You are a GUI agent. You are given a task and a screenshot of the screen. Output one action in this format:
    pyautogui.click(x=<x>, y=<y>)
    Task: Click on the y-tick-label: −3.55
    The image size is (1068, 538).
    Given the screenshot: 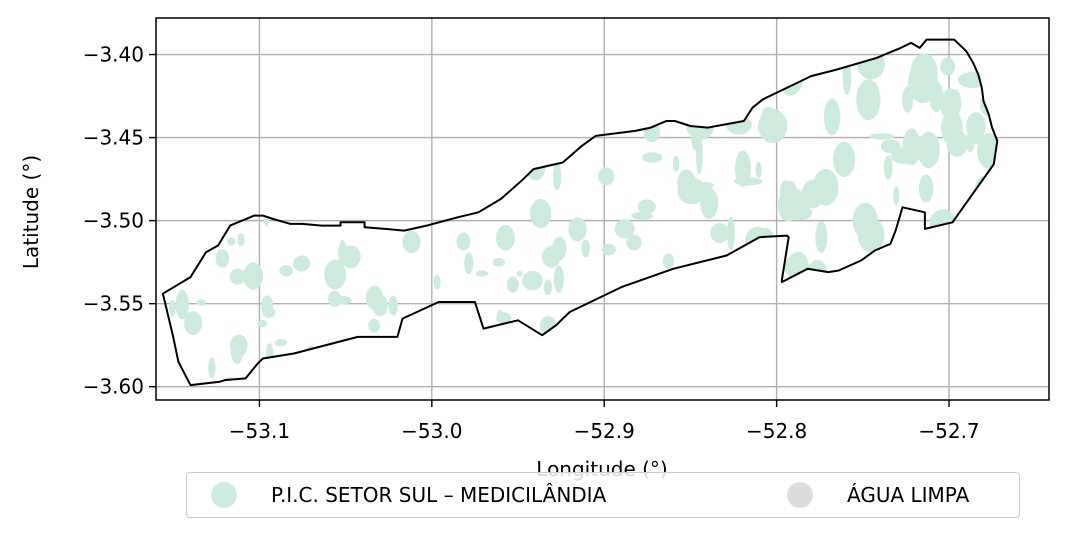 What is the action you would take?
    pyautogui.click(x=113, y=304)
    